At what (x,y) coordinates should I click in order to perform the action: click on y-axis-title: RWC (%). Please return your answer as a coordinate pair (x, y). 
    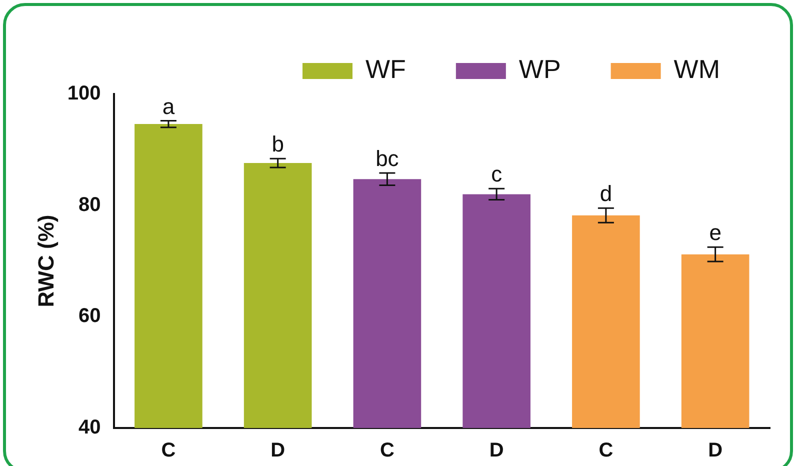
    Looking at the image, I should click on (45, 261).